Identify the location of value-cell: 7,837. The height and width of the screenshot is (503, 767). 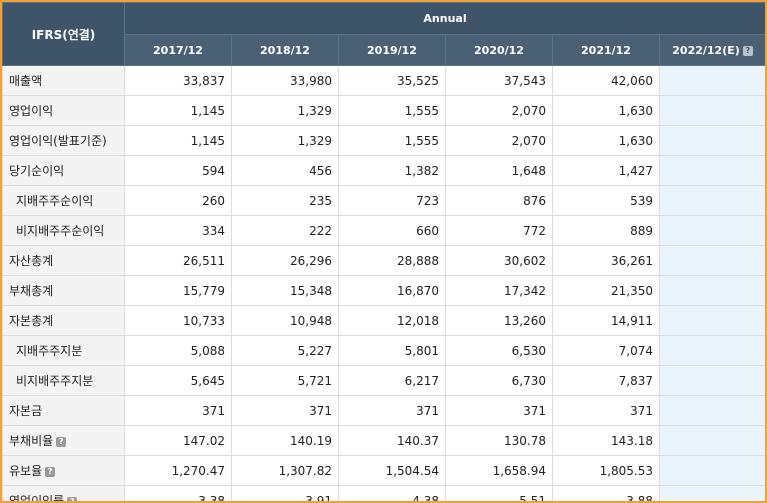
(606, 380).